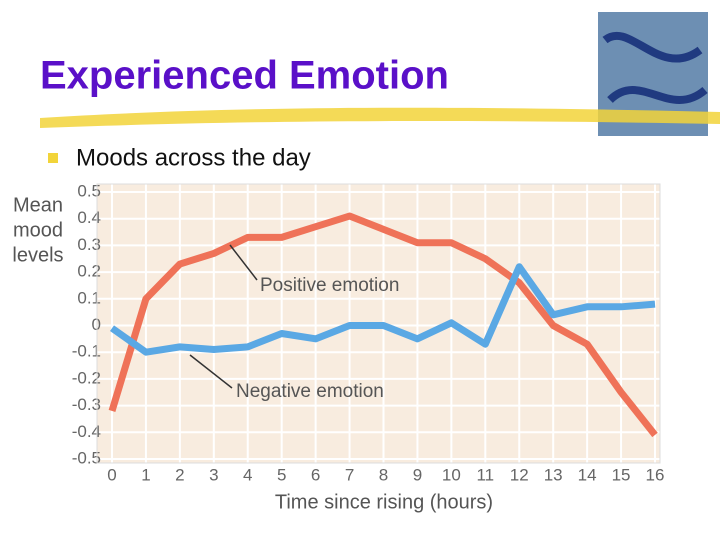  Describe the element at coordinates (655, 67) in the screenshot. I see `photo-texture` at that location.